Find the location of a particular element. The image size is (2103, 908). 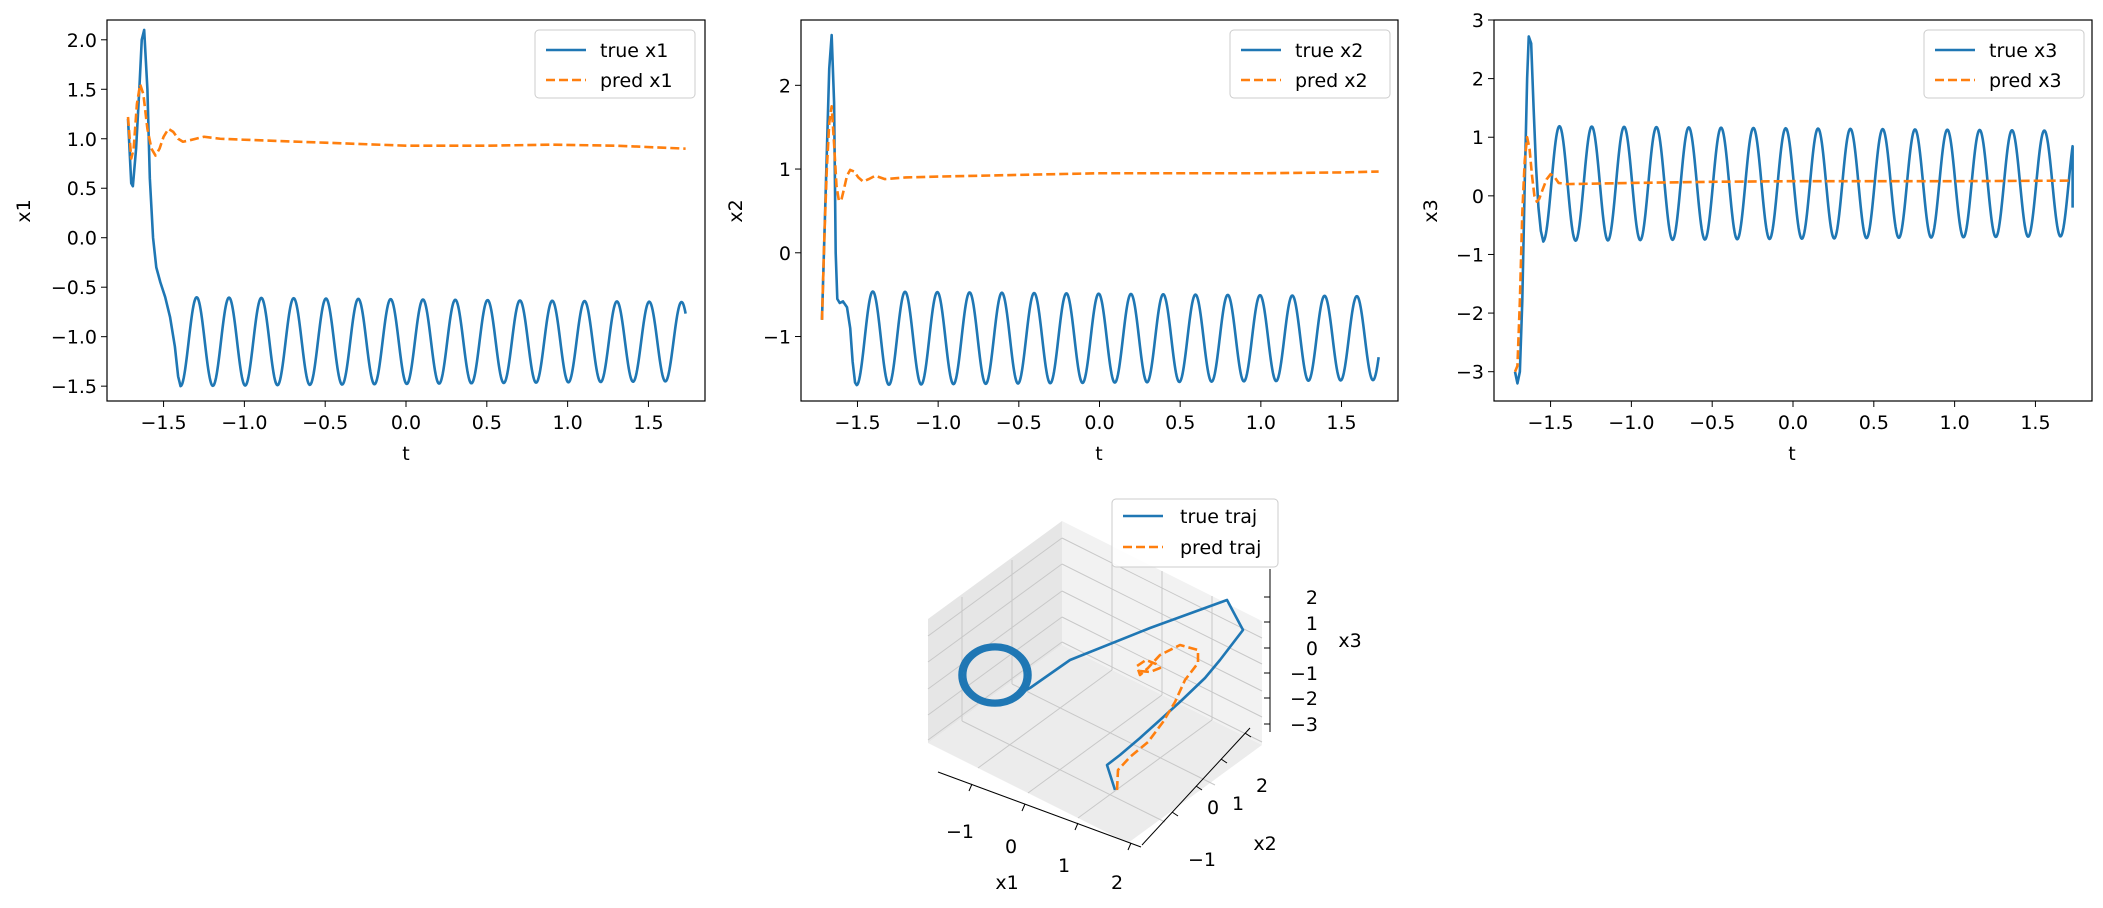

x2-tick-label: 1 is located at coordinates (1238, 804).